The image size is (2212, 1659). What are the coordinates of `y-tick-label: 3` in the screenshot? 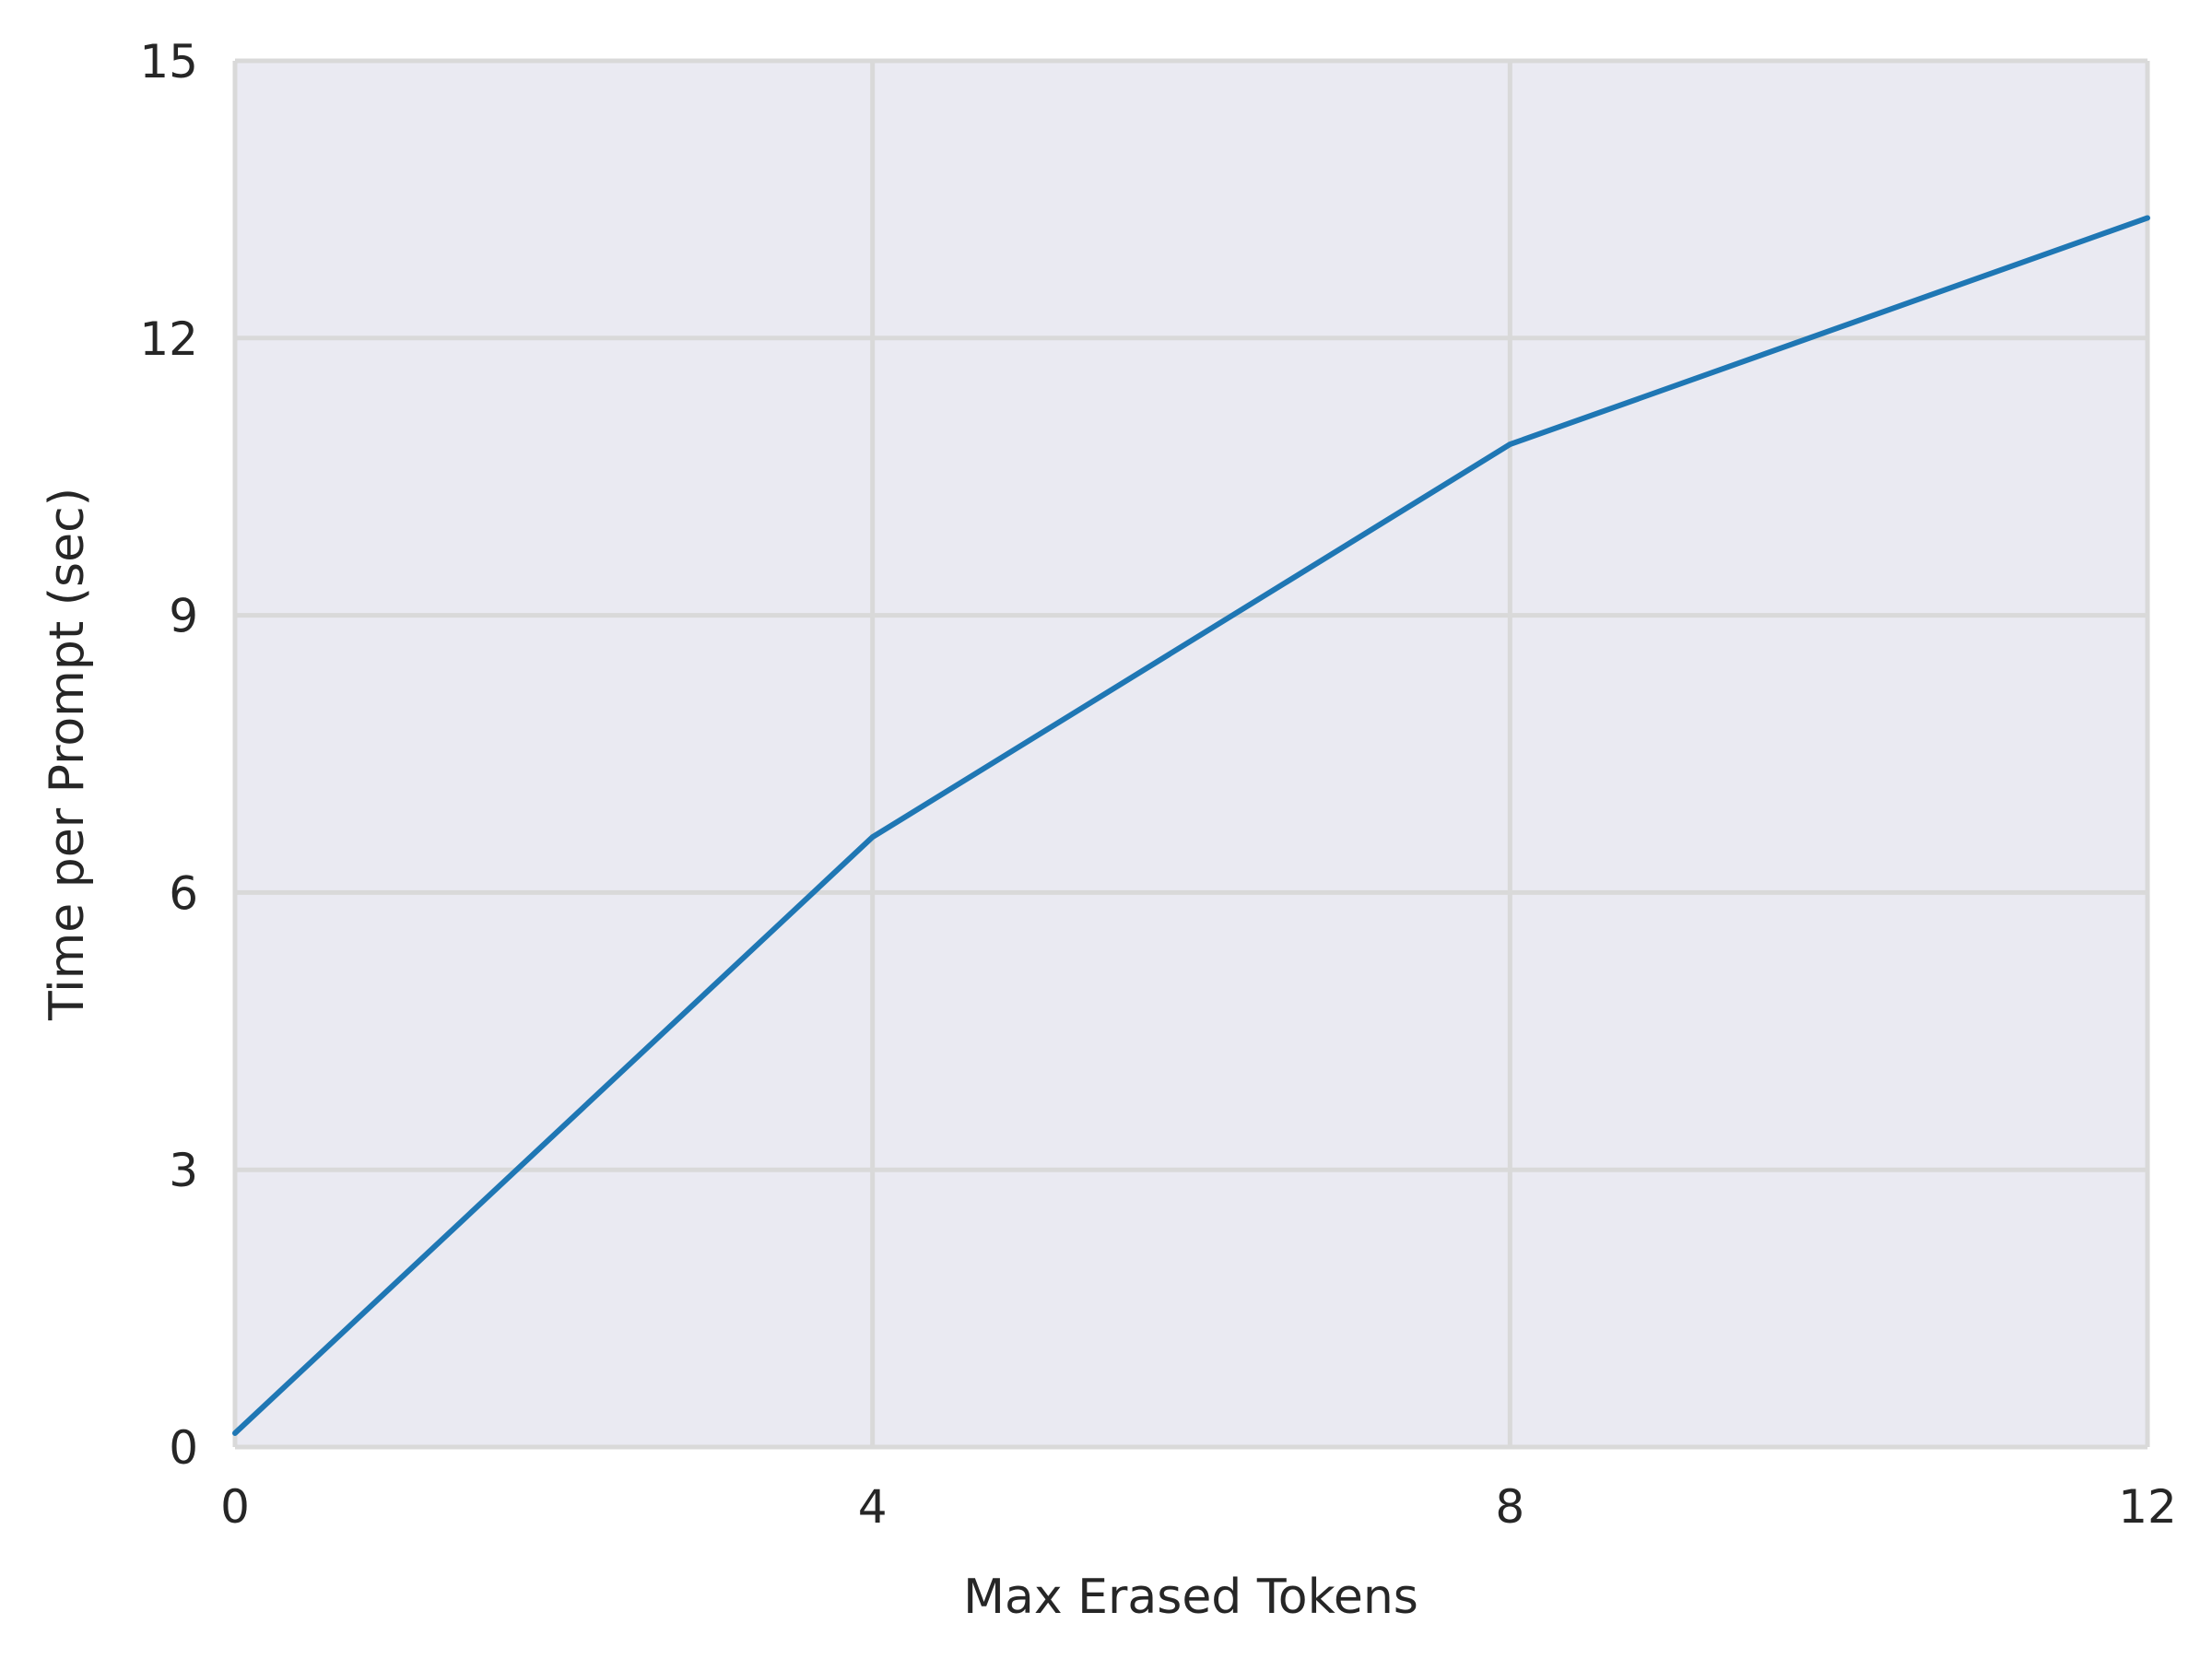 It's located at (183, 1170).